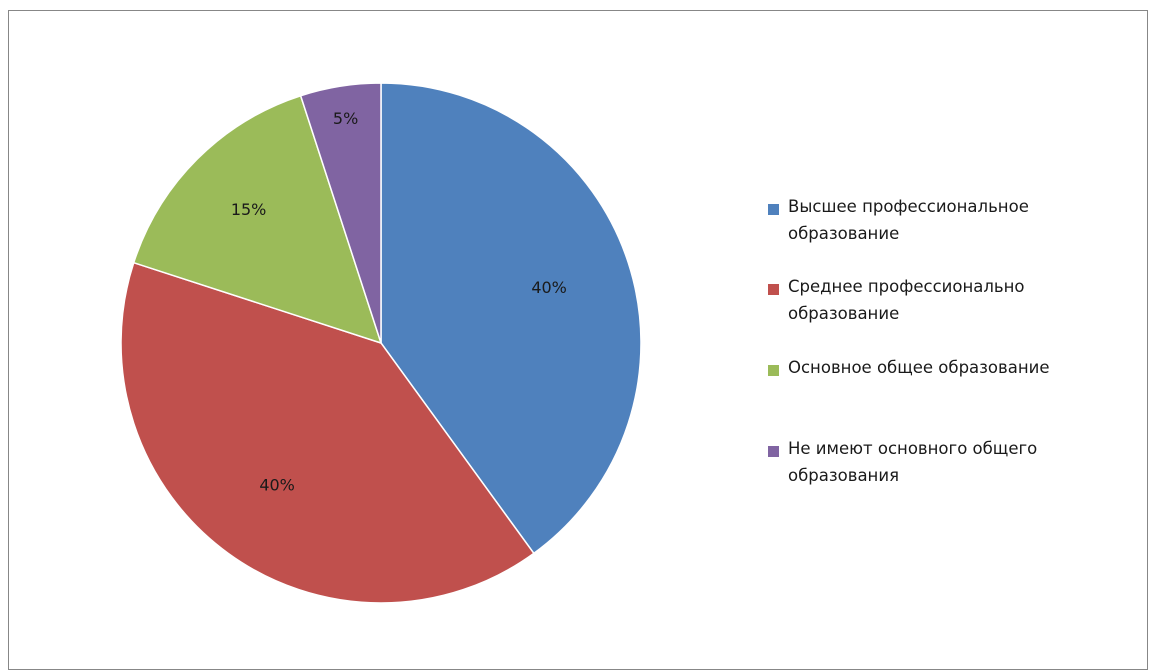  What do you see at coordinates (345, 118) in the screenshot?
I see `data-label: 5%` at bounding box center [345, 118].